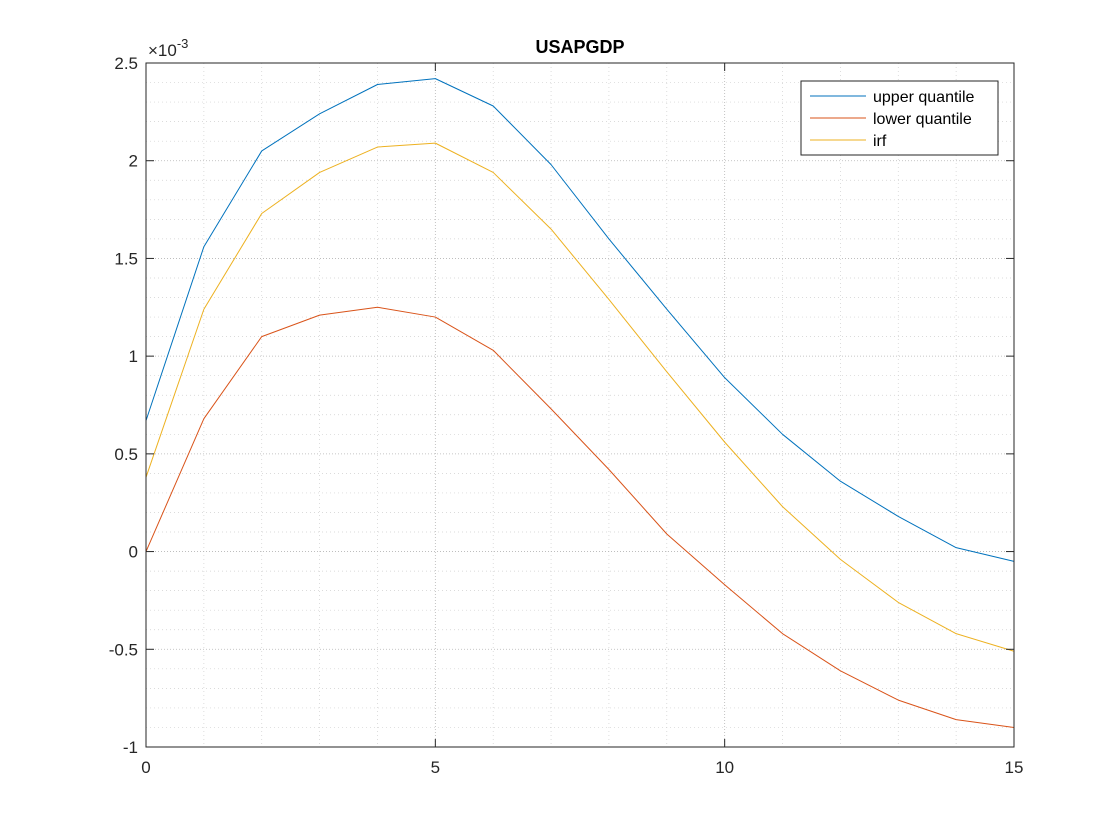  I want to click on x-tick-label: 10, so click(724, 767).